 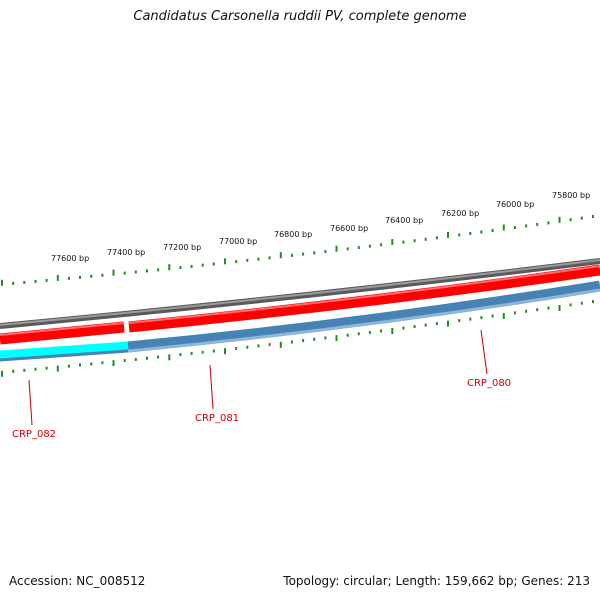 I want to click on reverse-feature-shade, so click(x=363, y=320).